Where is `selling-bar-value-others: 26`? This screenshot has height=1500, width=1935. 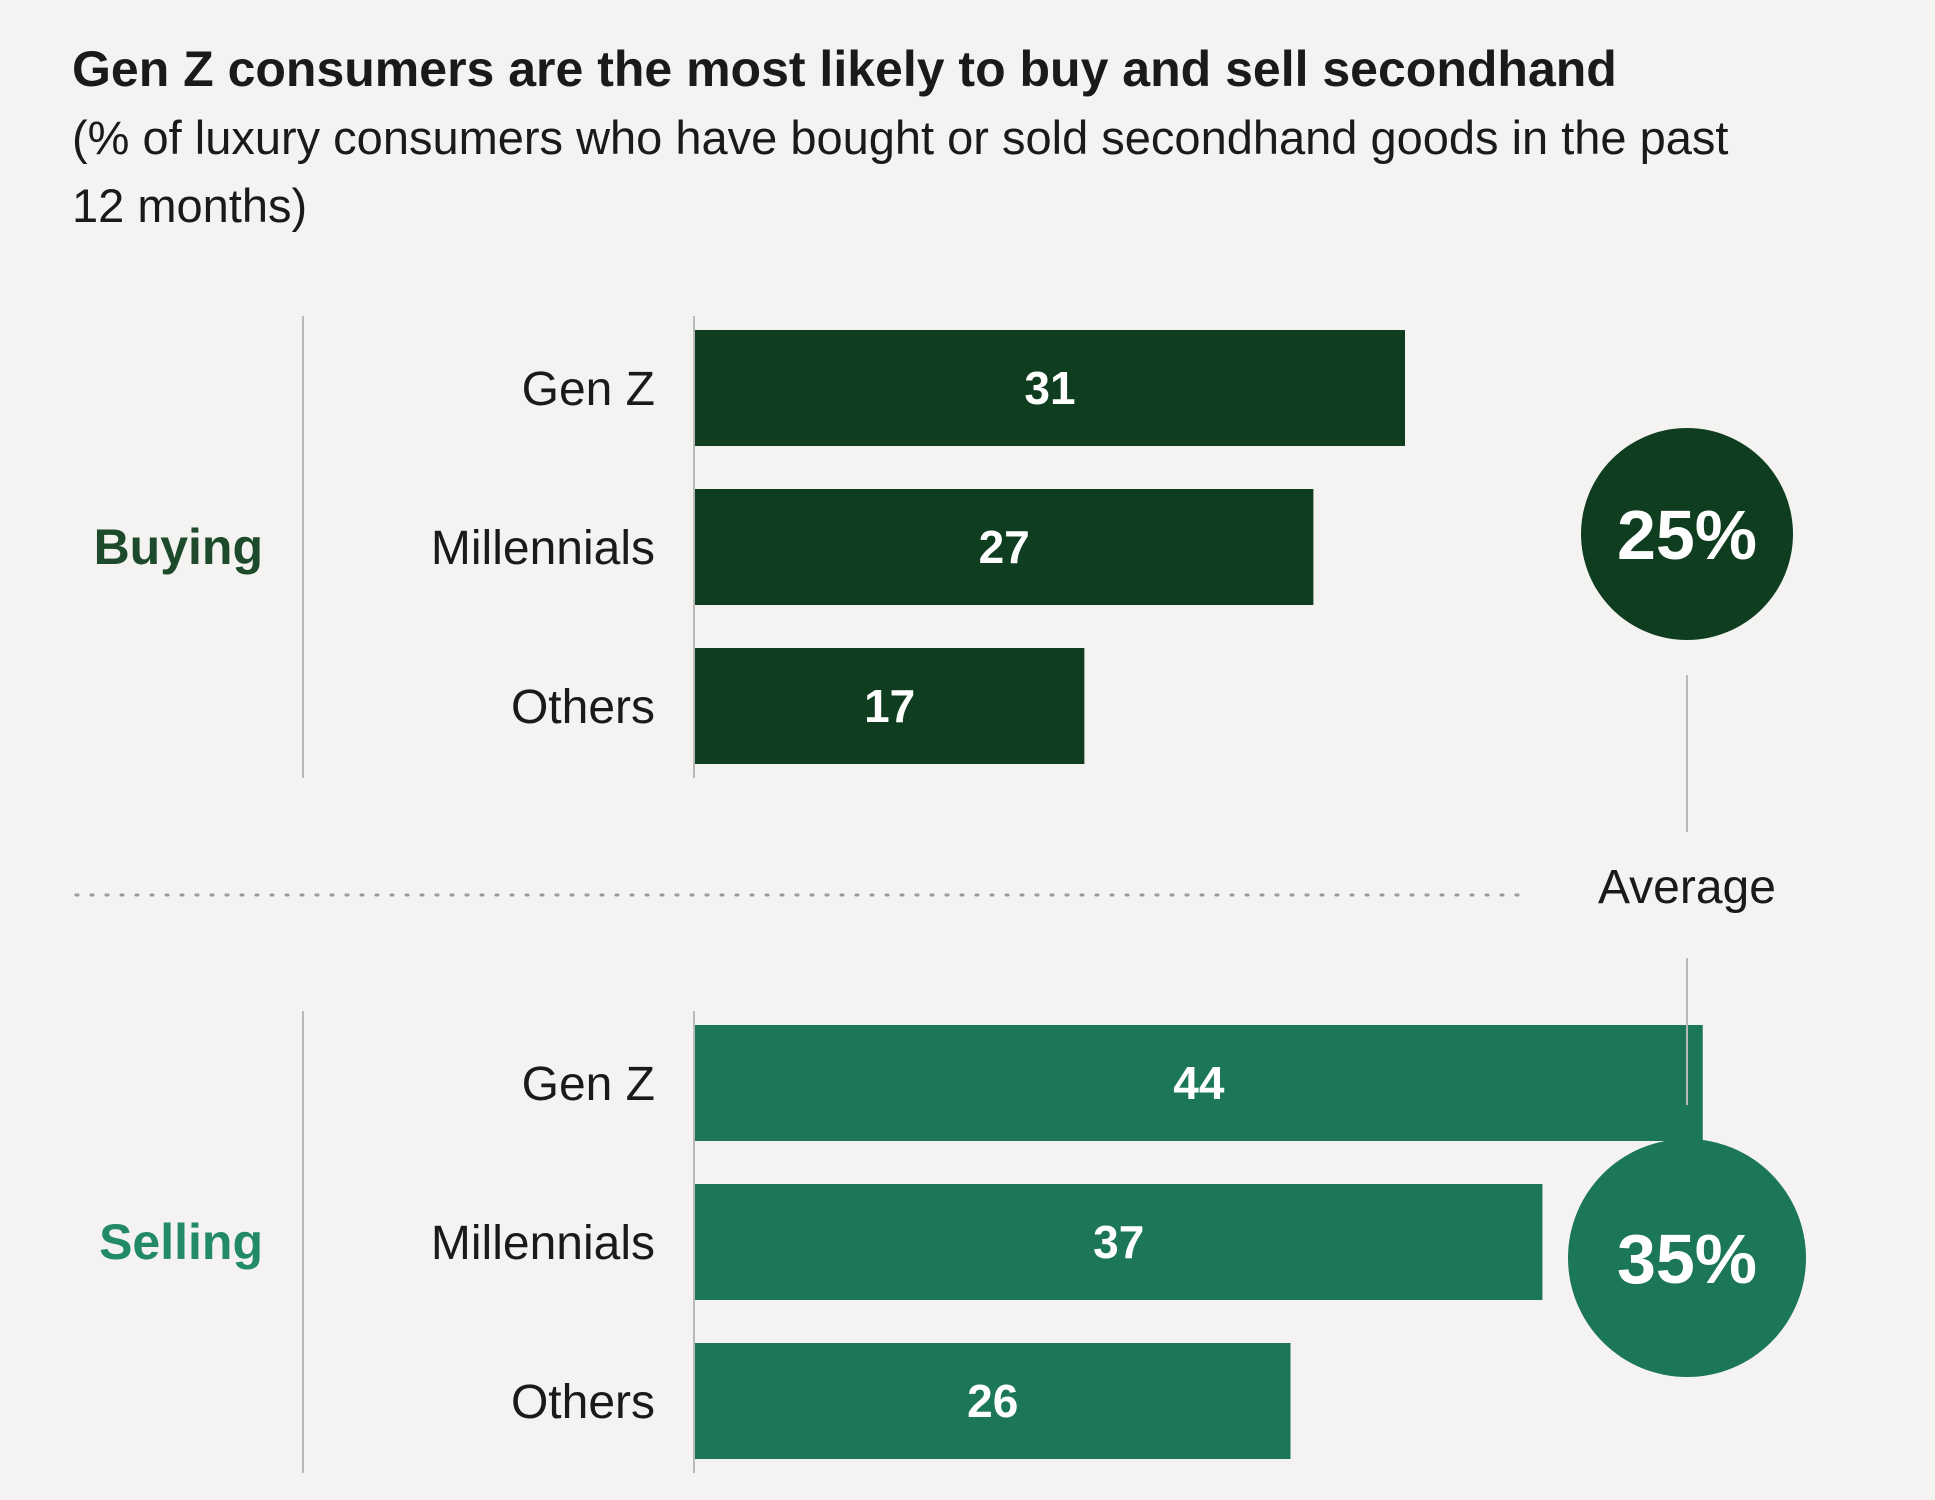 selling-bar-value-others: 26 is located at coordinates (992, 1401).